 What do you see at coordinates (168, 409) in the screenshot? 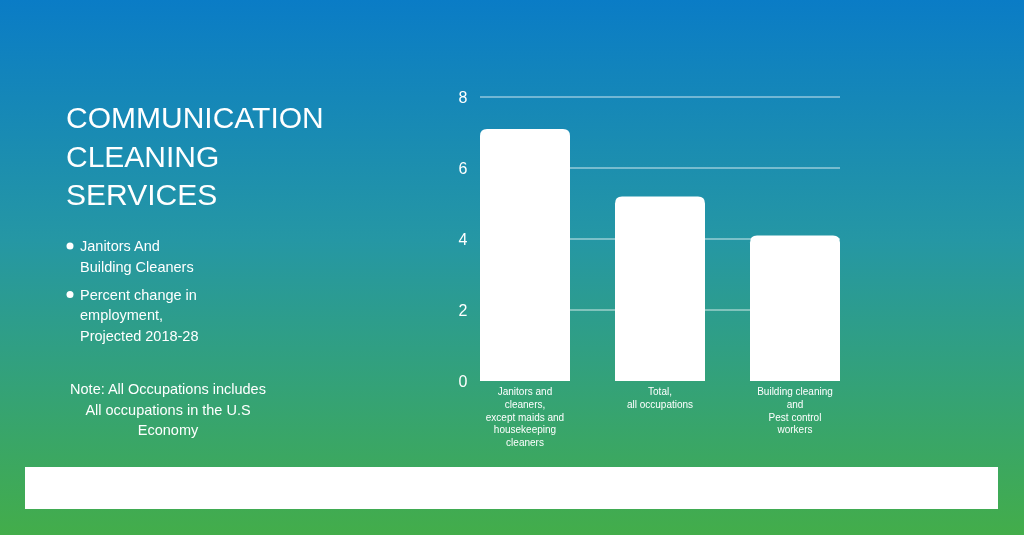
I see `text: Note: All Occupations includes All occupations in the U.S Economy` at bounding box center [168, 409].